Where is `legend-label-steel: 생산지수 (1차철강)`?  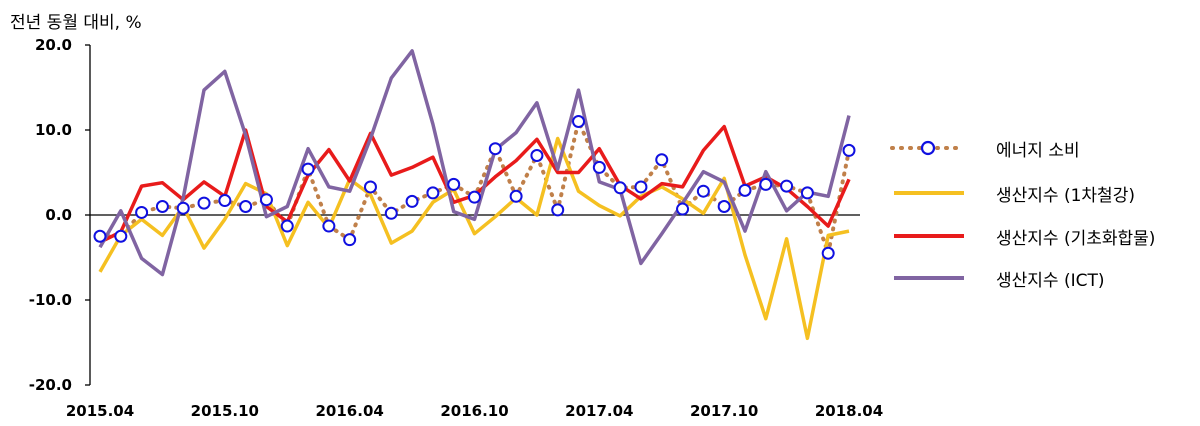 legend-label-steel: 생산지수 (1차철강) is located at coordinates (1065, 196).